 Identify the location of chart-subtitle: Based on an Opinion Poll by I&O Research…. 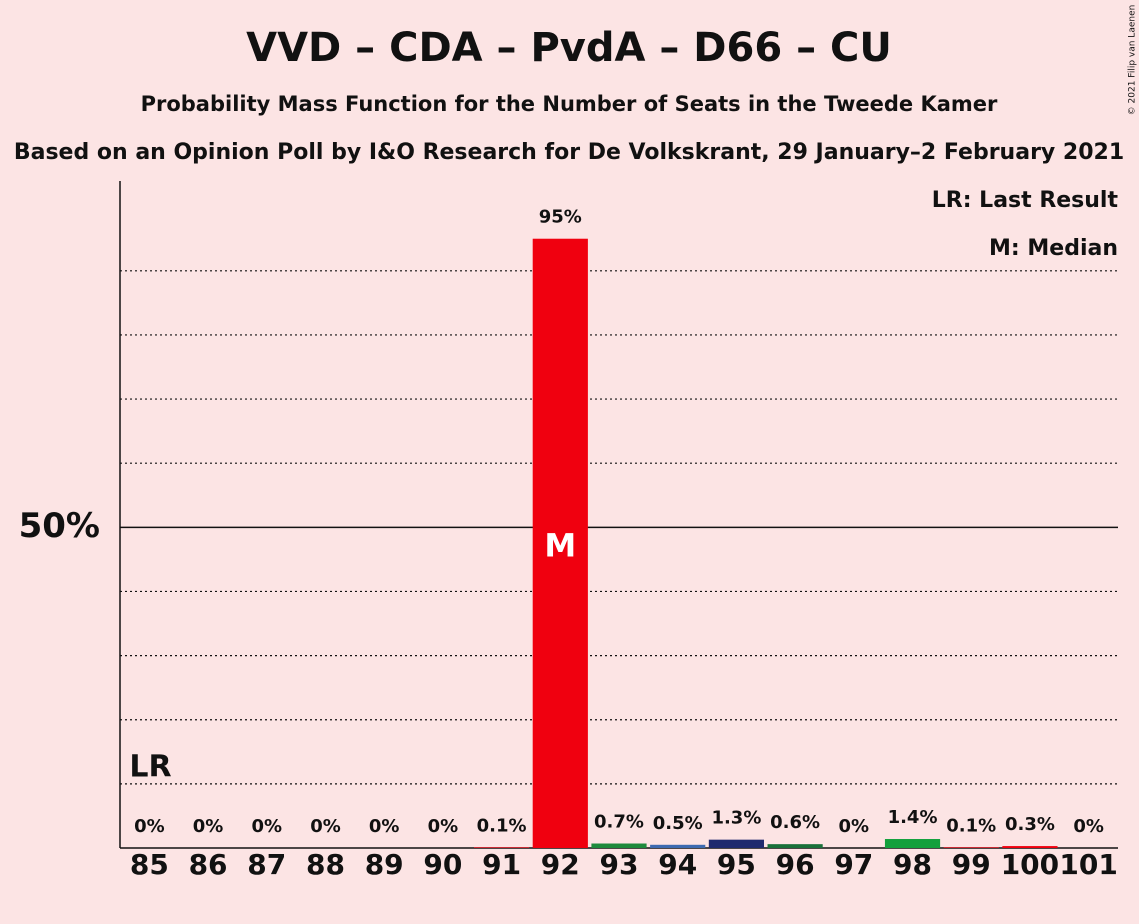
(569, 152).